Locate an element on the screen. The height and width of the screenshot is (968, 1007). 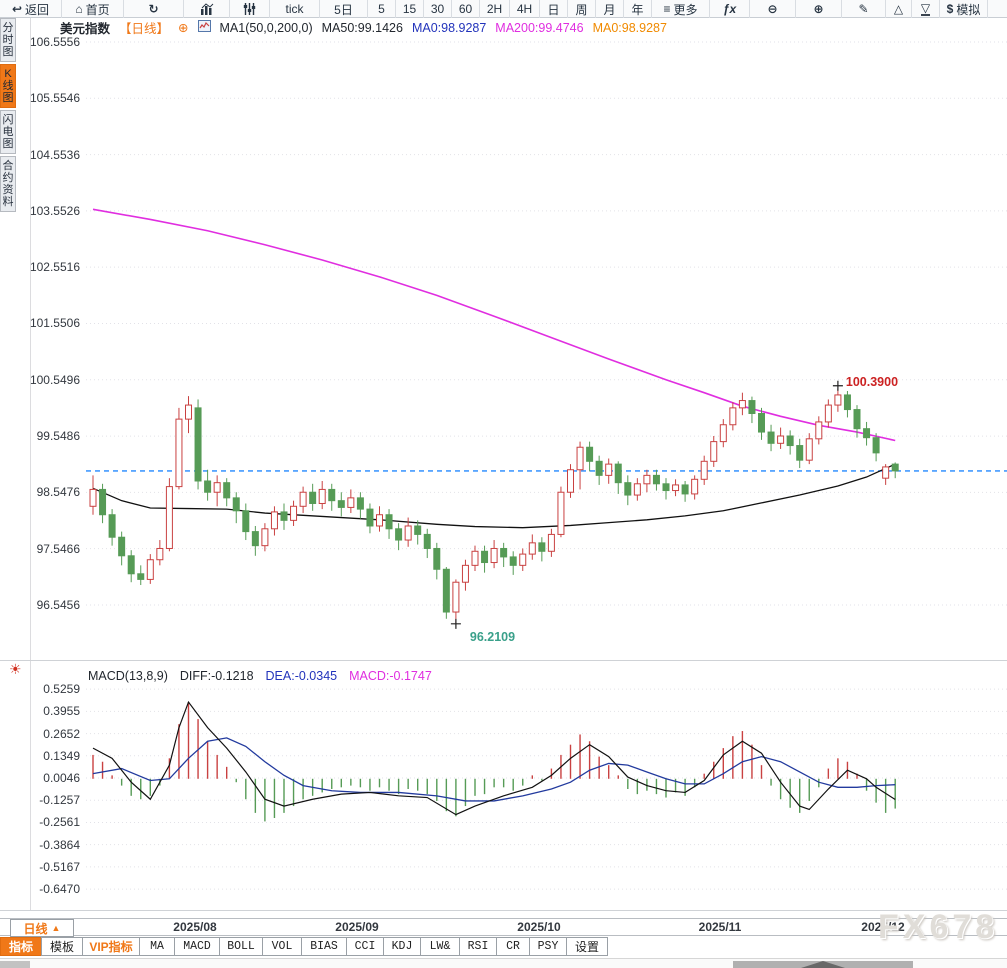
indicator-tab-MA: MA is located at coordinates (157, 946).